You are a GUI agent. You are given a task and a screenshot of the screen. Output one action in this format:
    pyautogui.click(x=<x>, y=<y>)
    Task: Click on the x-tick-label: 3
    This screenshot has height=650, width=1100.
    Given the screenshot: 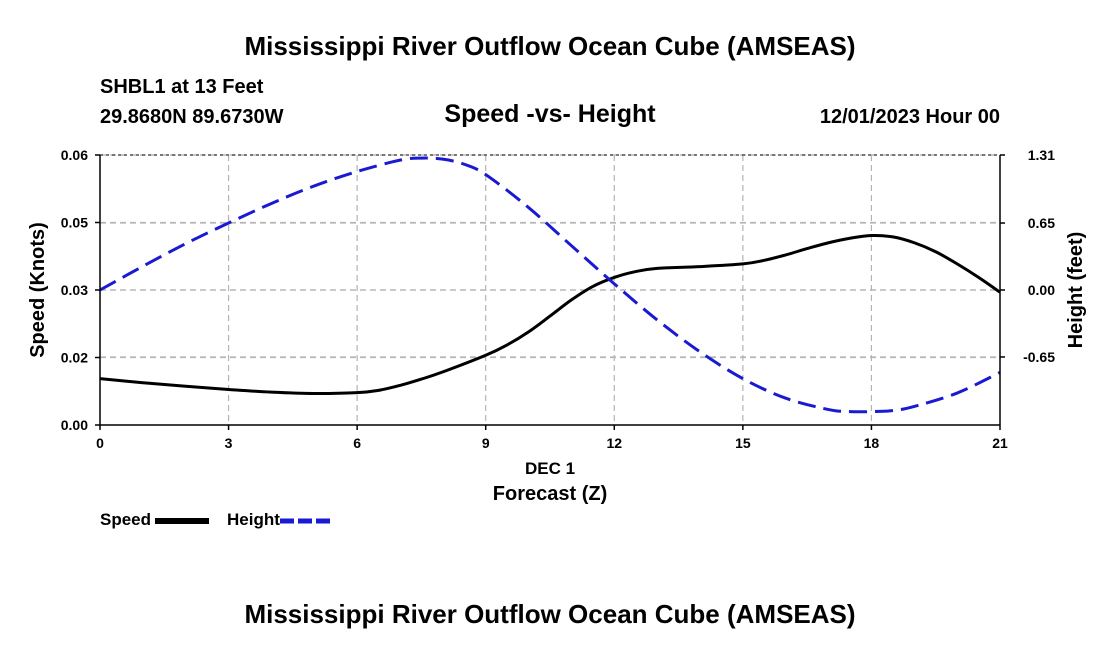 What is the action you would take?
    pyautogui.click(x=229, y=443)
    